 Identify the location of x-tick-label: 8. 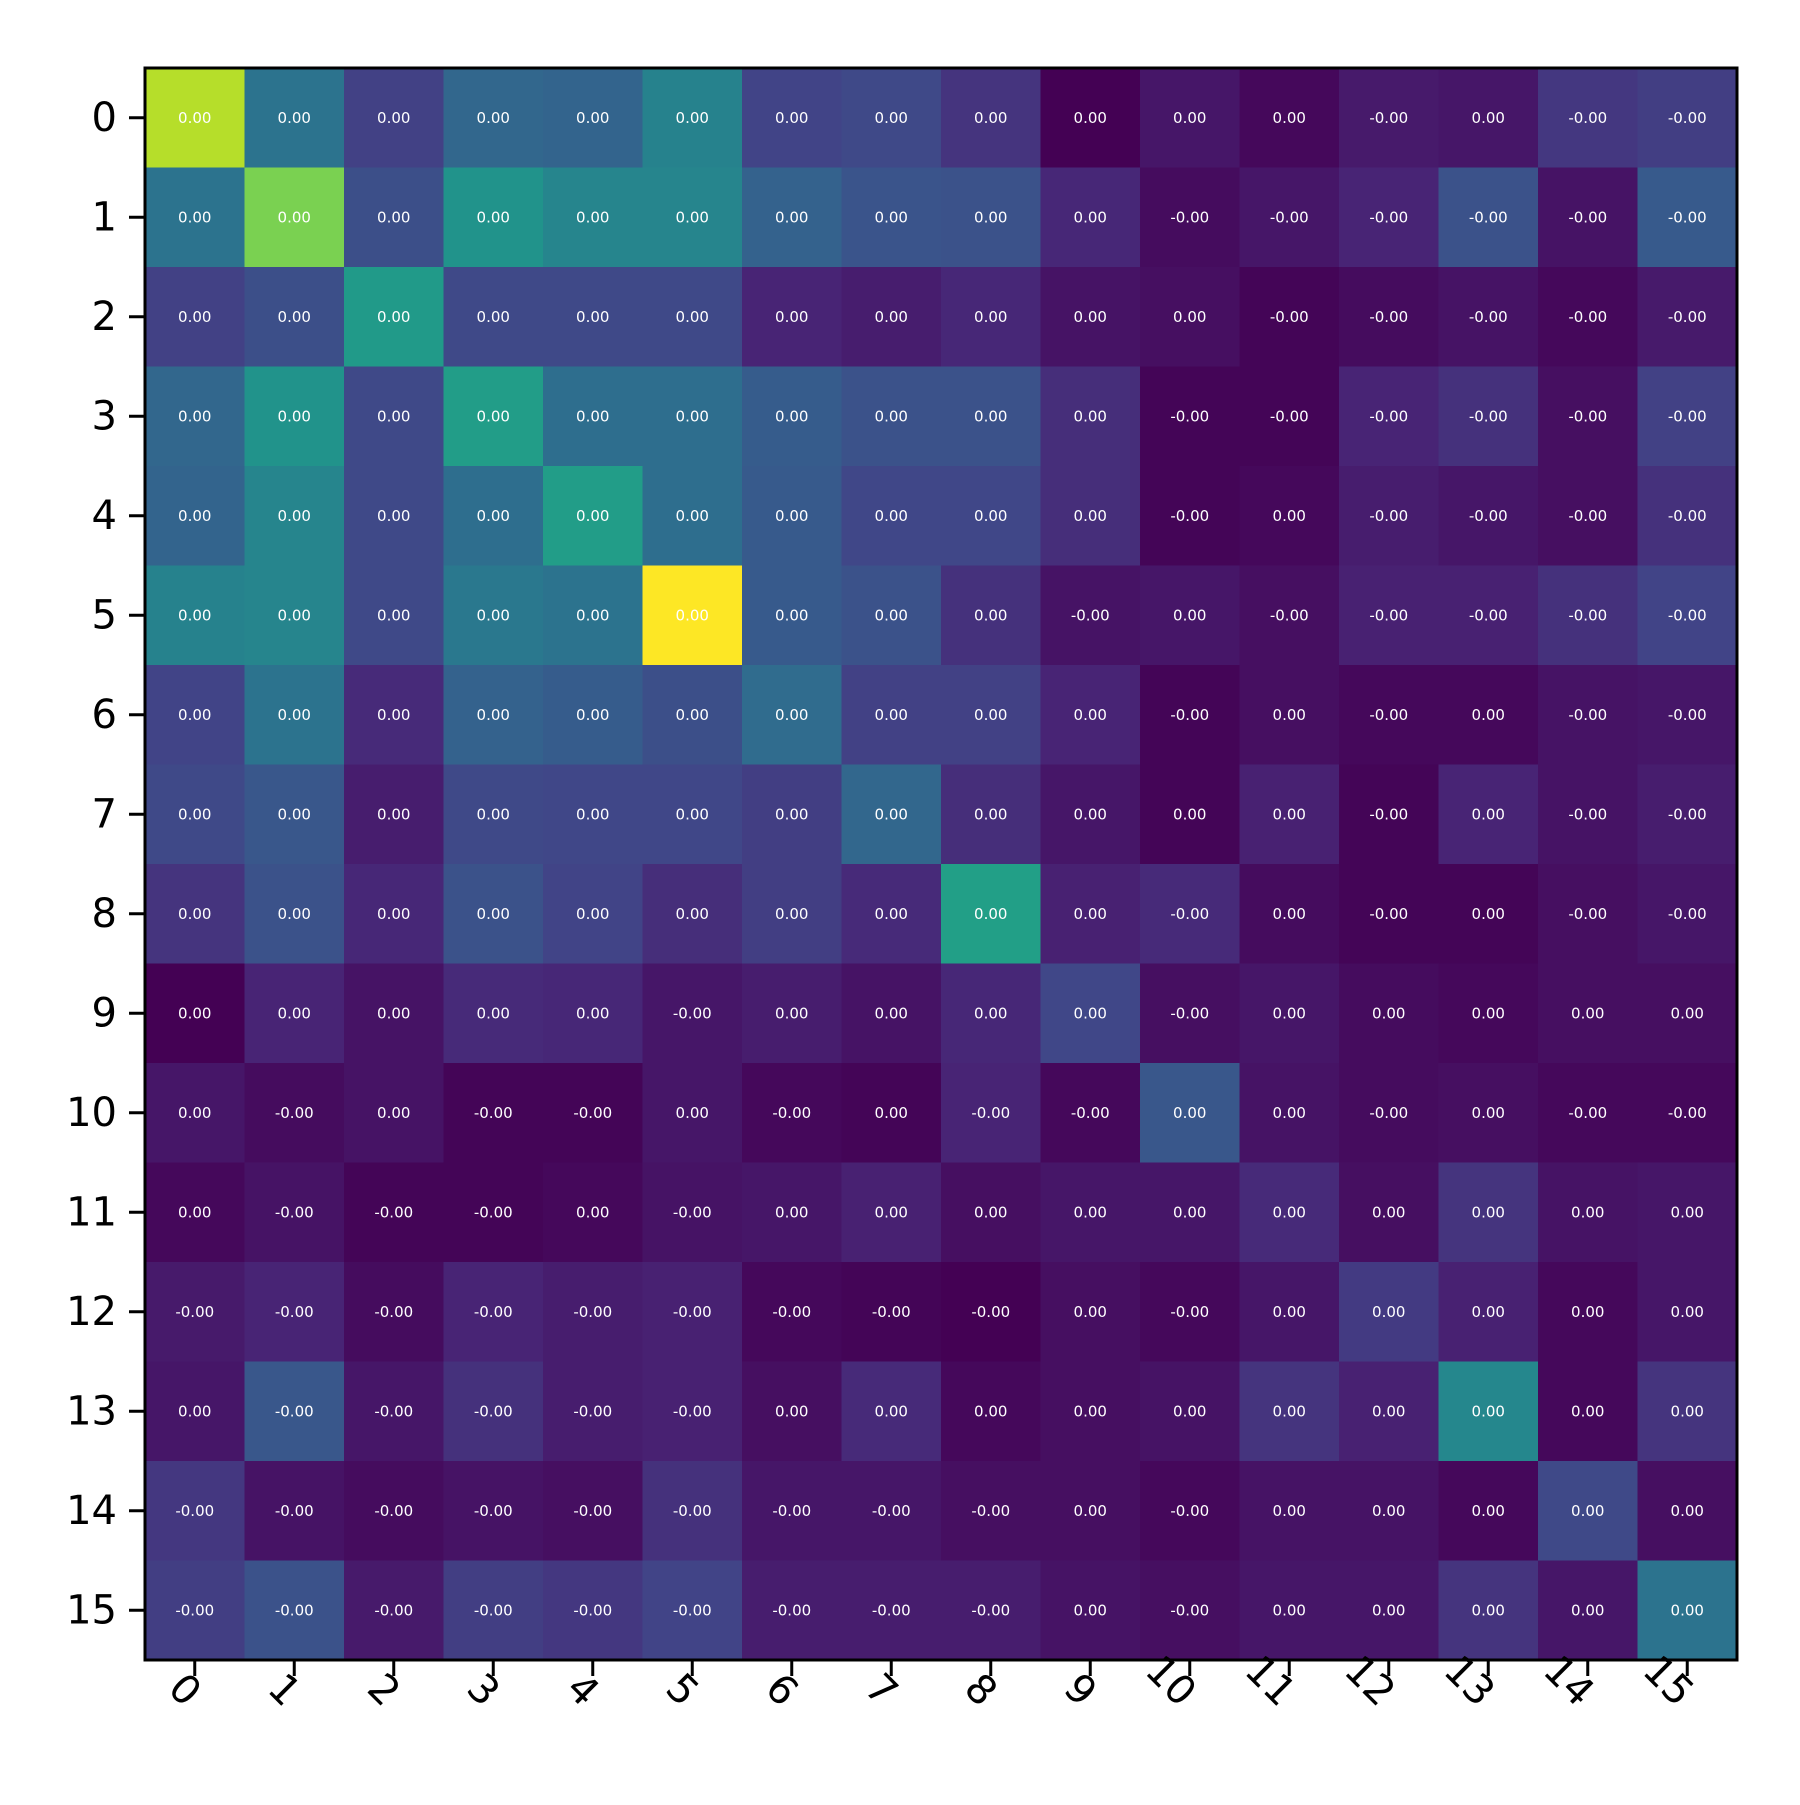
(980, 1690).